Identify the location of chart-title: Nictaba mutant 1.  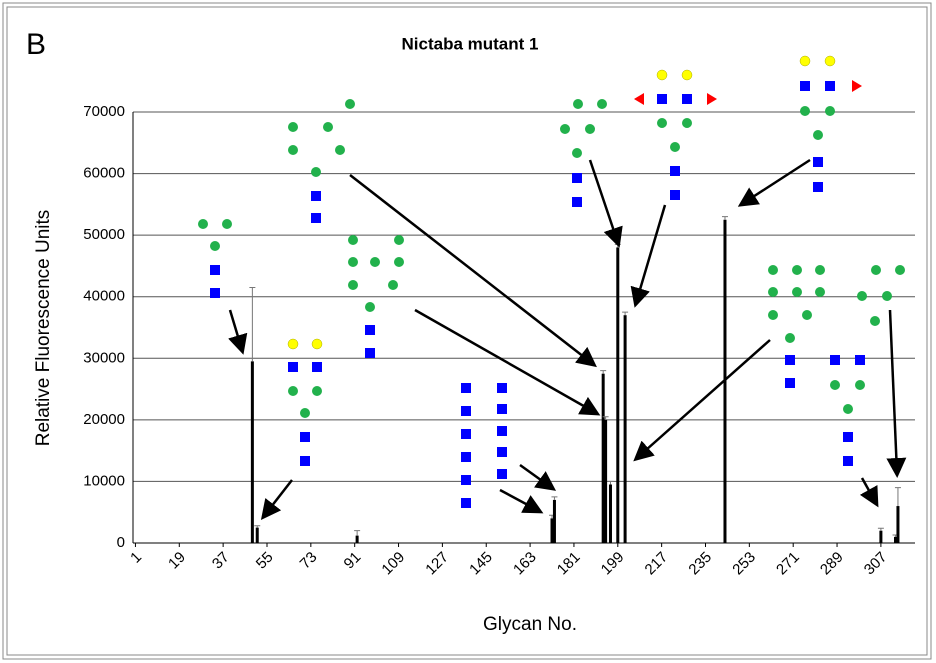
(470, 43).